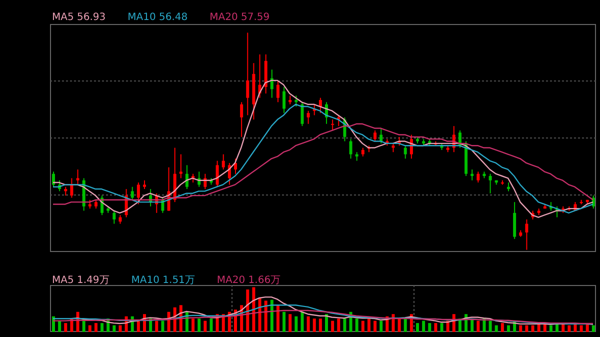 The height and width of the screenshot is (337, 600). I want to click on text: MA20 1.66万, so click(248, 281).